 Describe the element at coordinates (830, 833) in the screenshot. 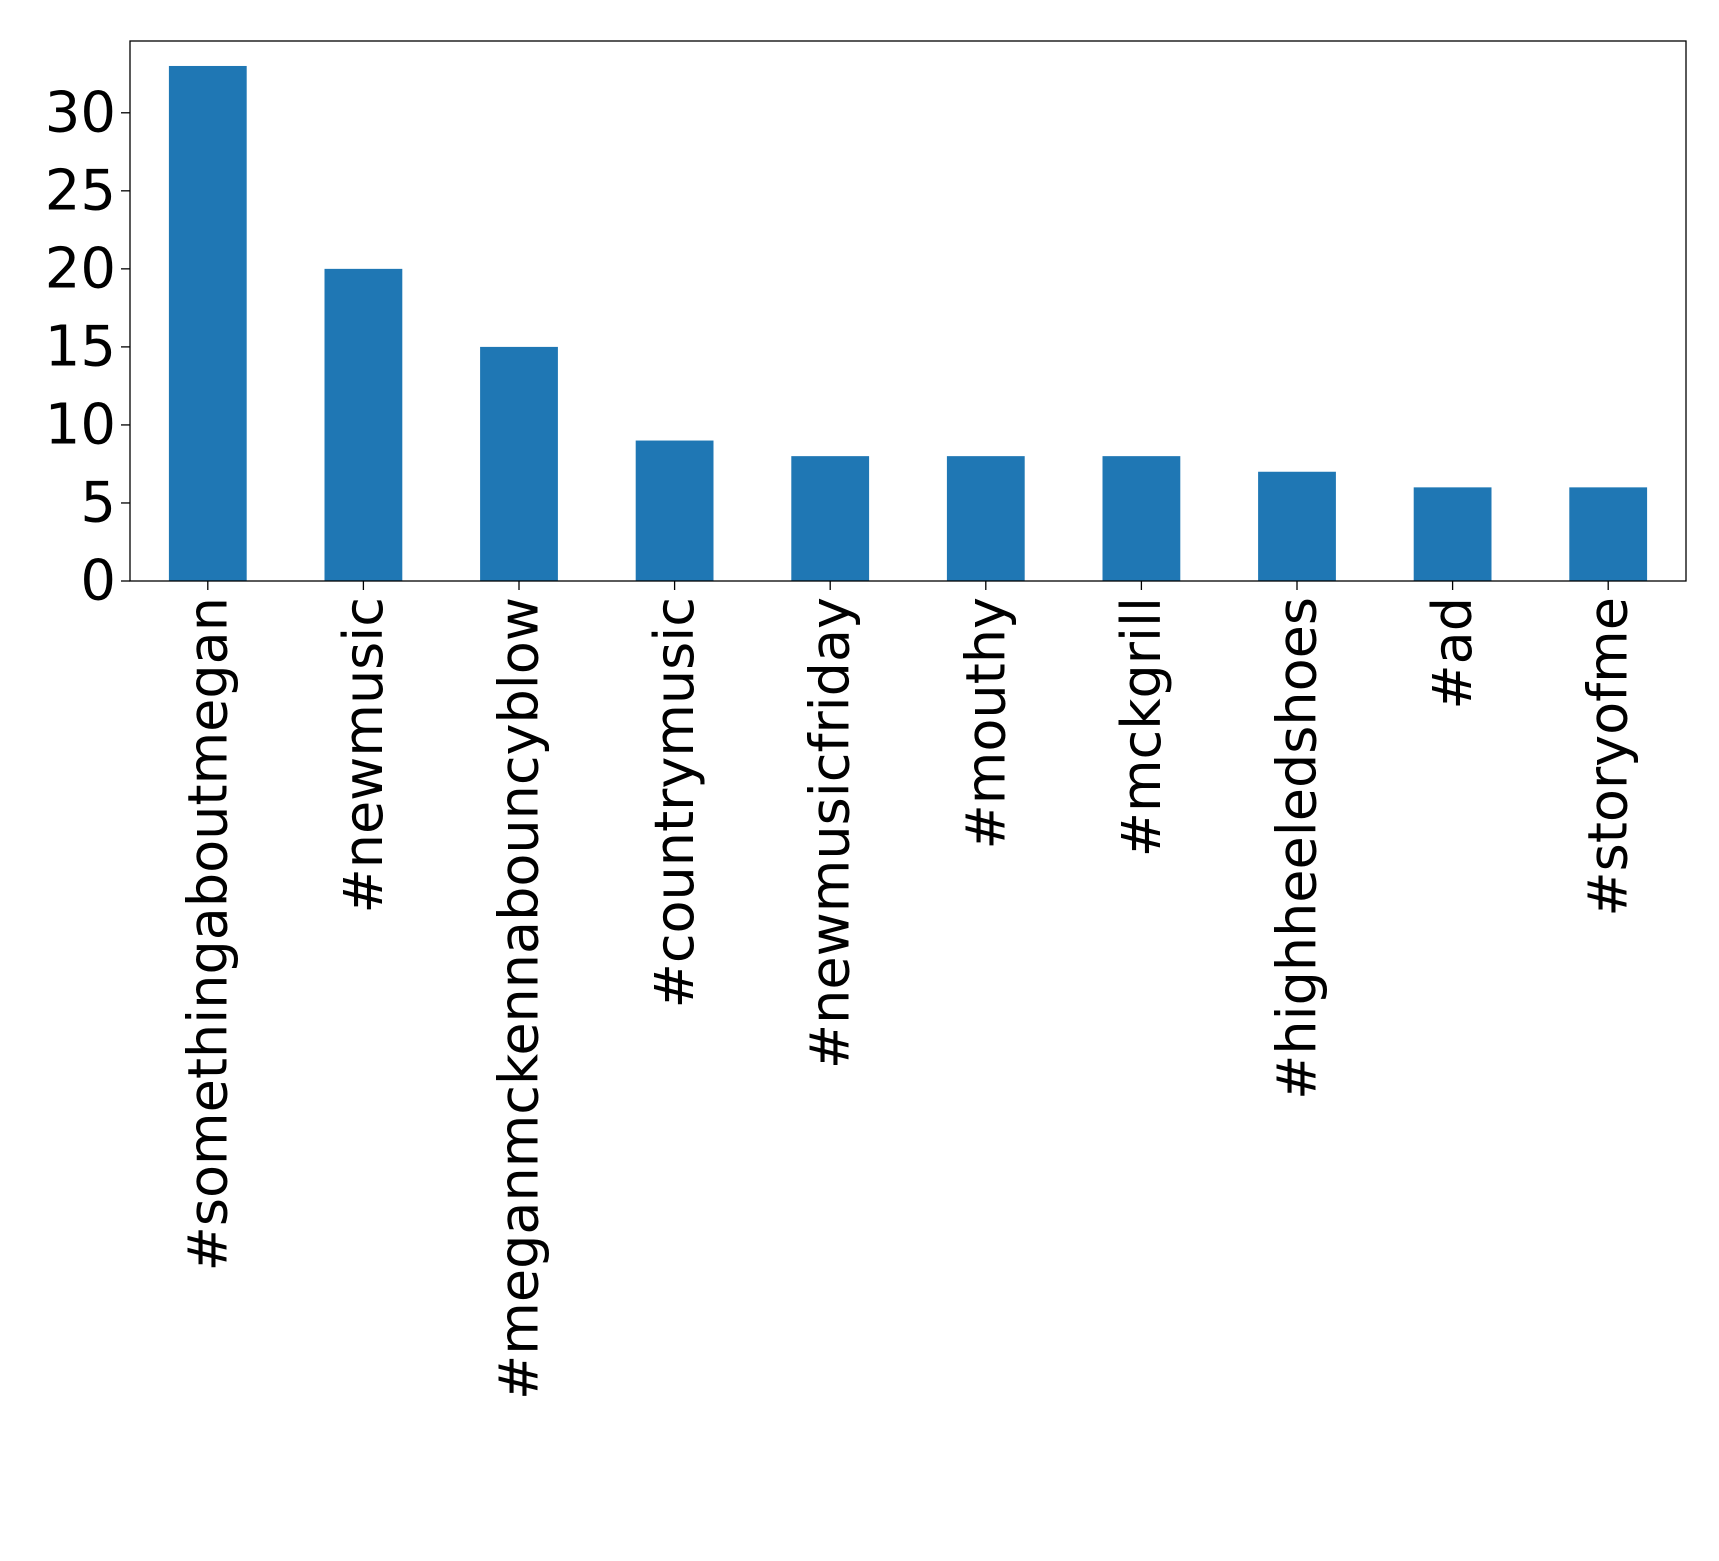

I see `x-tick-label: #newmusicfriday` at that location.